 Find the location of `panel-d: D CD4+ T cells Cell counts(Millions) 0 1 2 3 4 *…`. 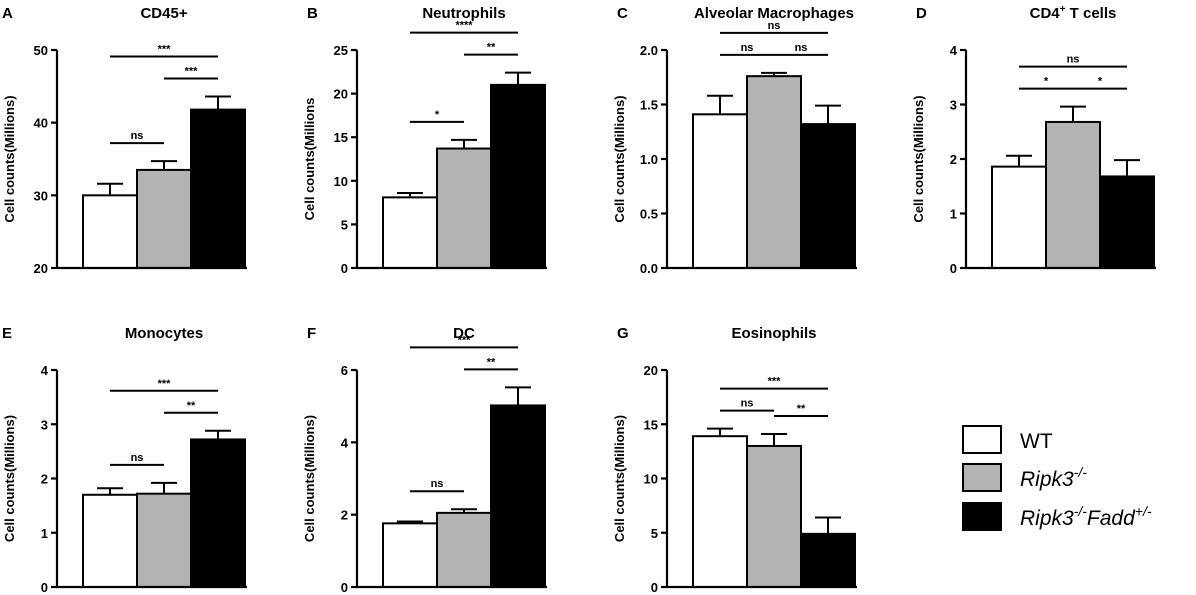

panel-d: D CD4+ T cells Cell counts(Millions) 0 1 2 3 4 *… is located at coordinates (1033, 140).